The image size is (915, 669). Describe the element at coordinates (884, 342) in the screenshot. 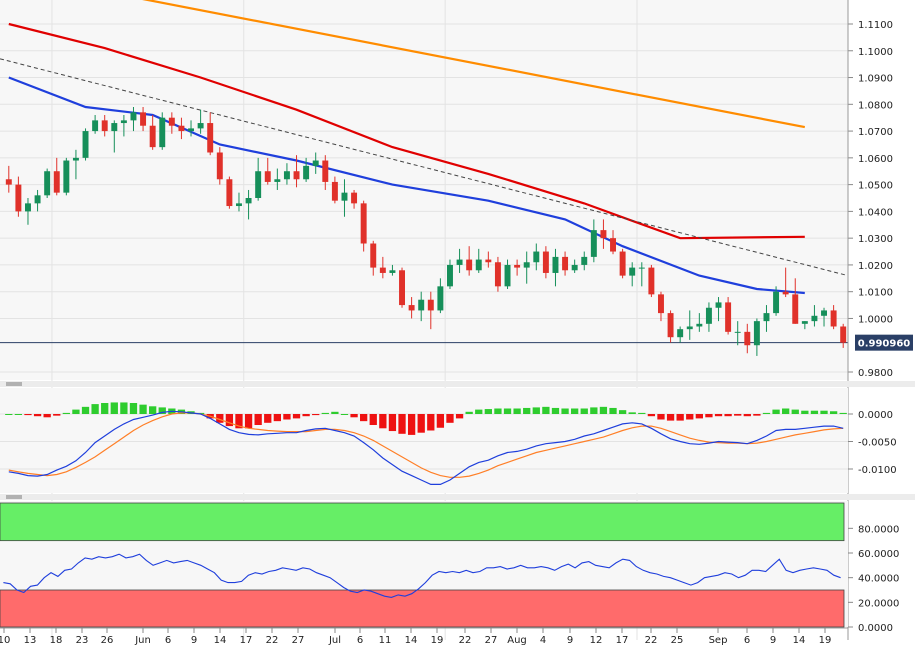

I see `current-price-label-box` at that location.